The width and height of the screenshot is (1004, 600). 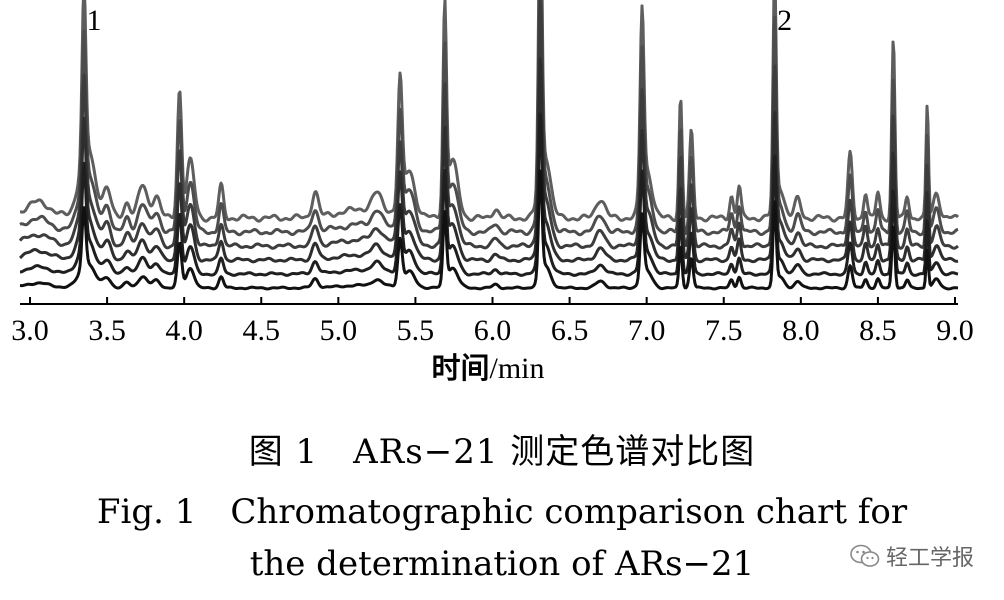 I want to click on x-axis-label: 时间/min, so click(x=487, y=368).